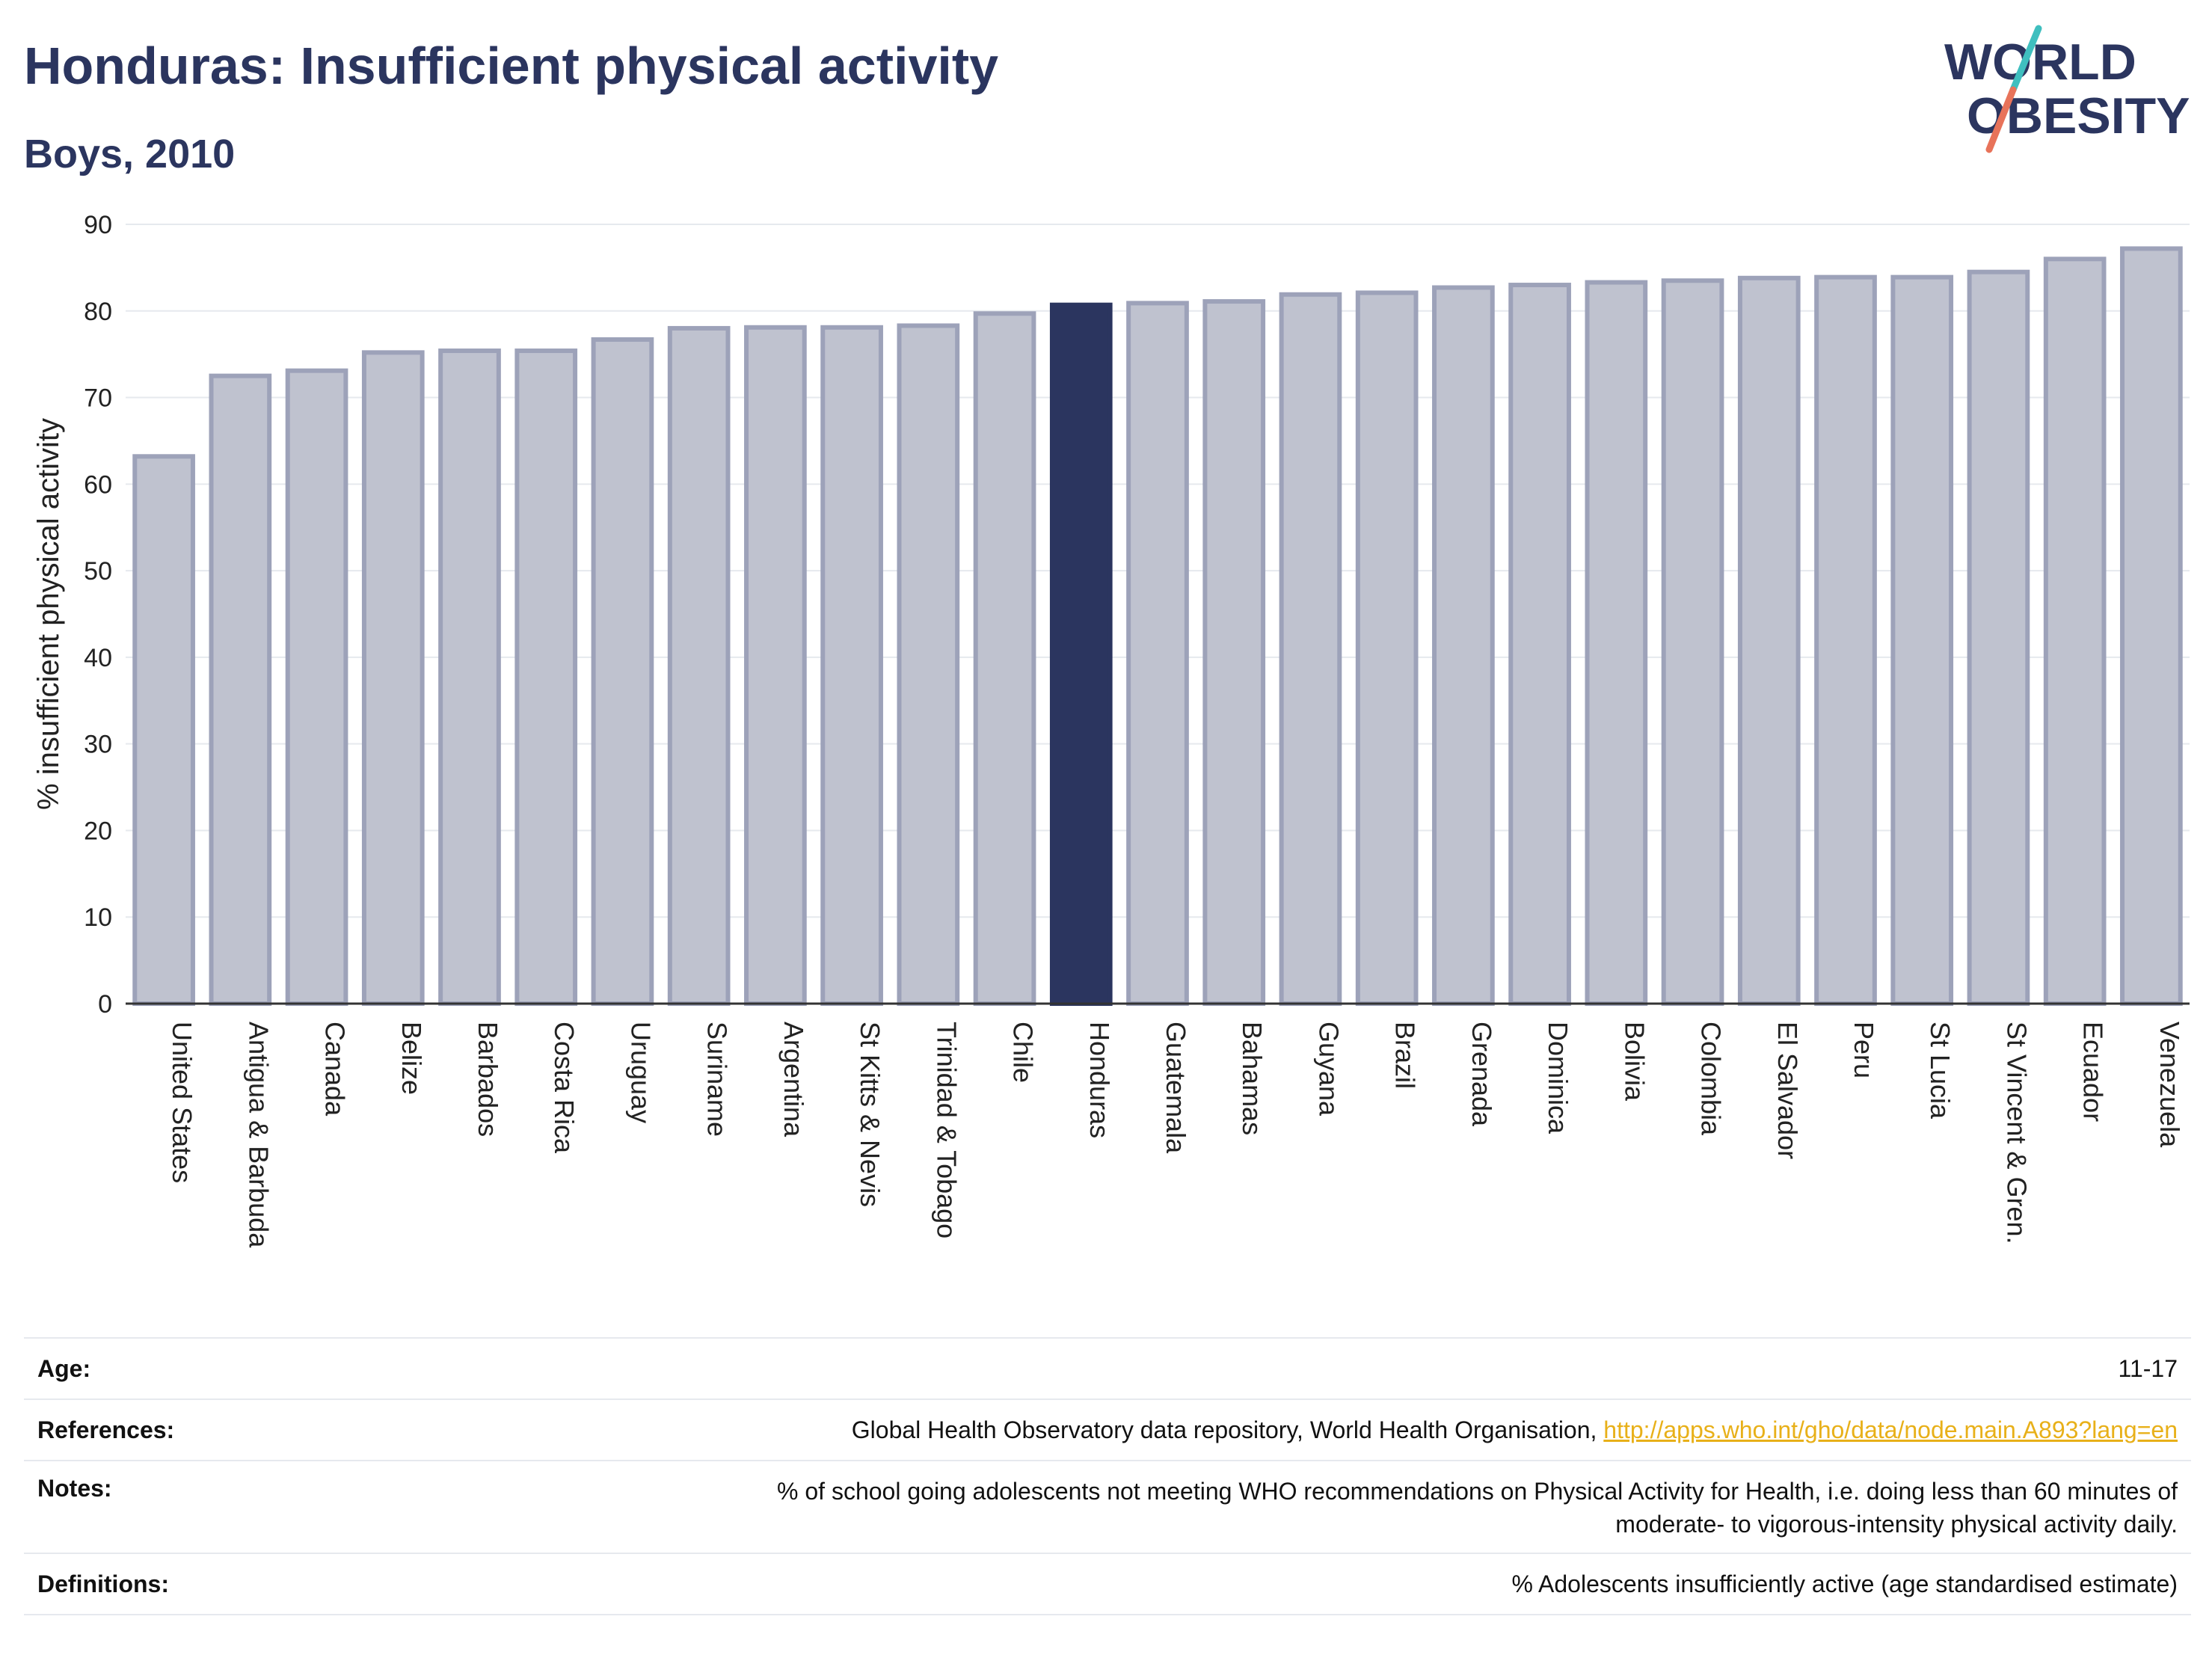 The width and height of the screenshot is (2212, 1655). I want to click on bar-st-lucia, so click(1922, 640).